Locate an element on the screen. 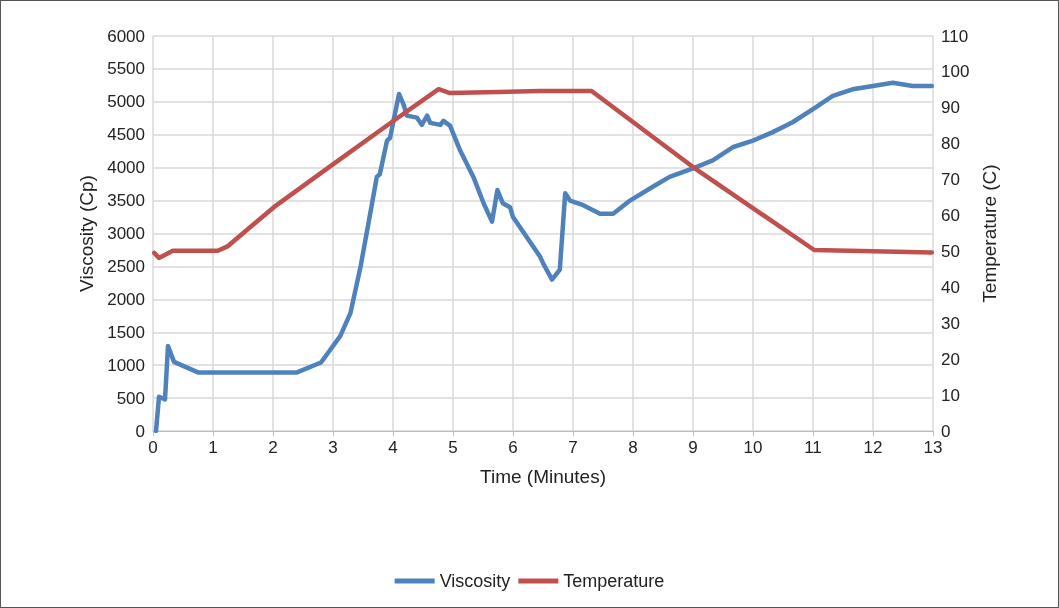  legend-label: Viscosity is located at coordinates (475, 581).